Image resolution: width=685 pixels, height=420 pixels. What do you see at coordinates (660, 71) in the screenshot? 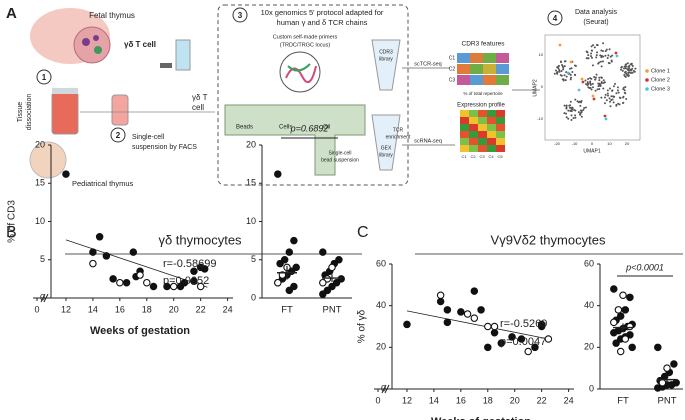
I see `legend-label: Clone 1` at bounding box center [660, 71].